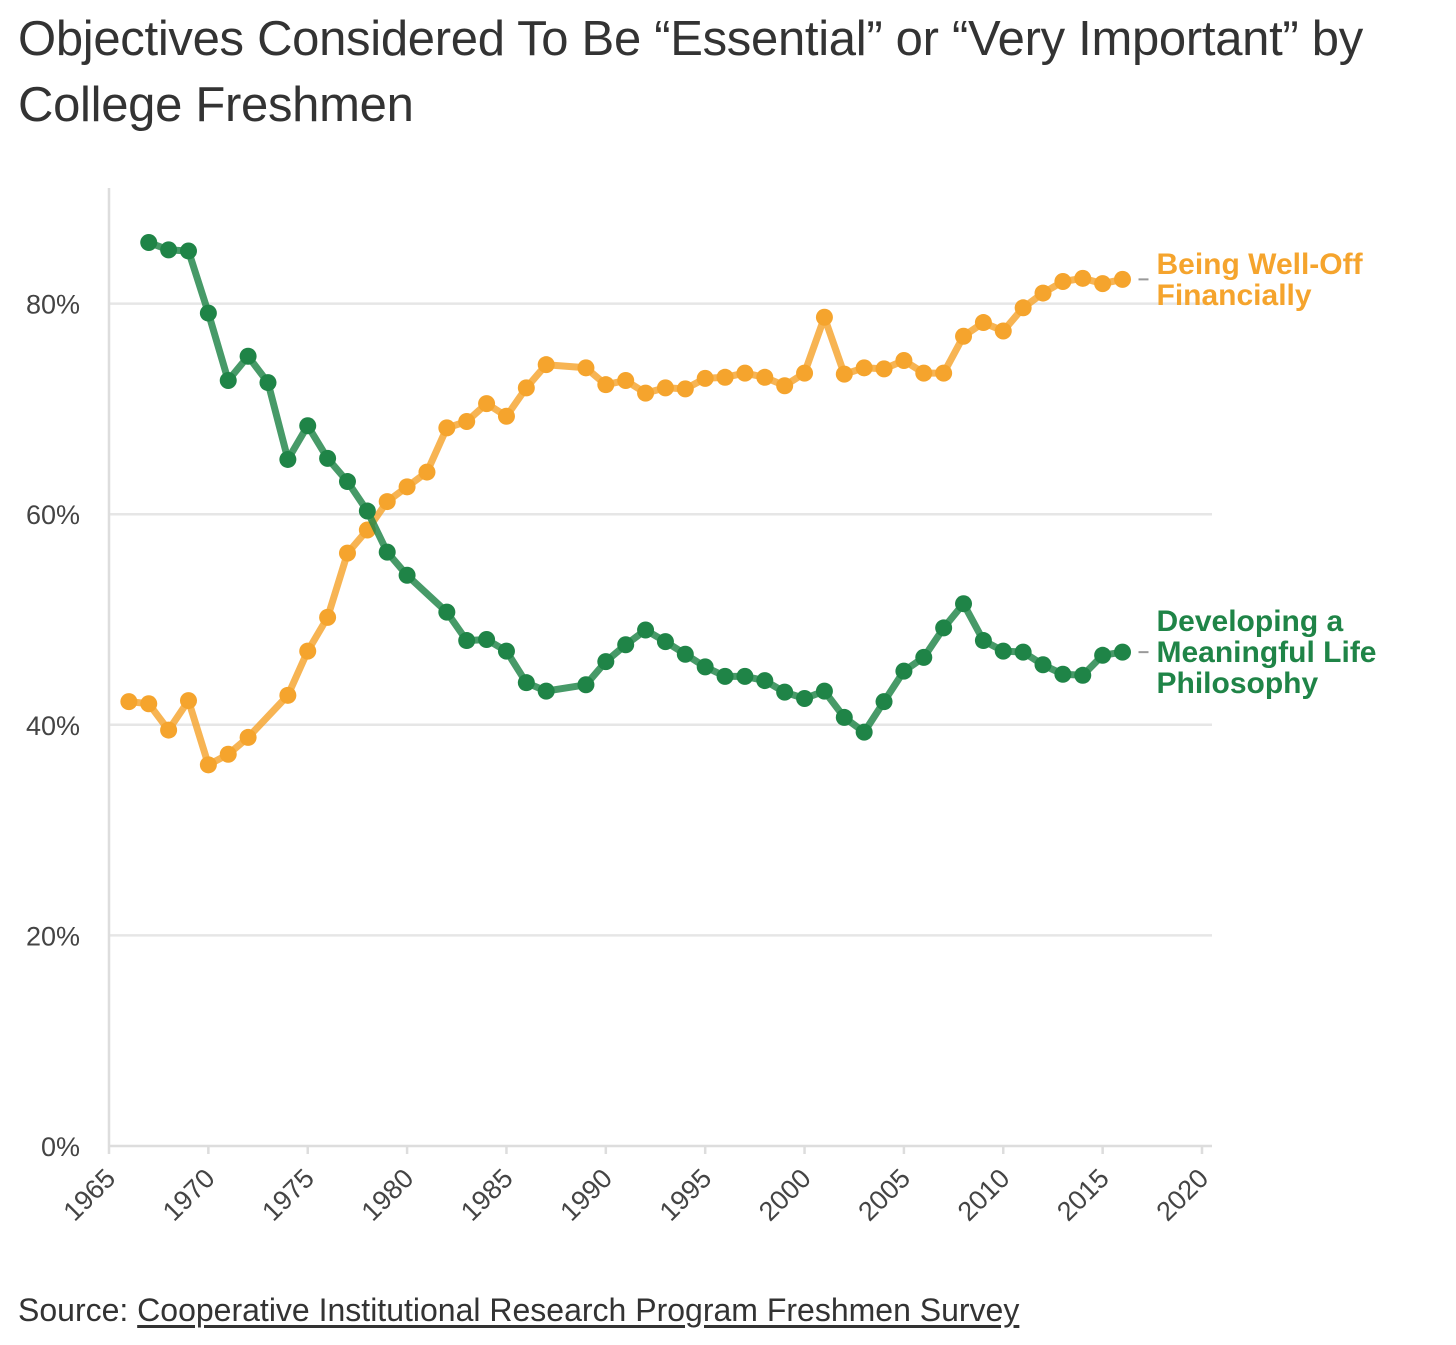  What do you see at coordinates (1183, 1195) in the screenshot?
I see `x-tick-label: 2020` at bounding box center [1183, 1195].